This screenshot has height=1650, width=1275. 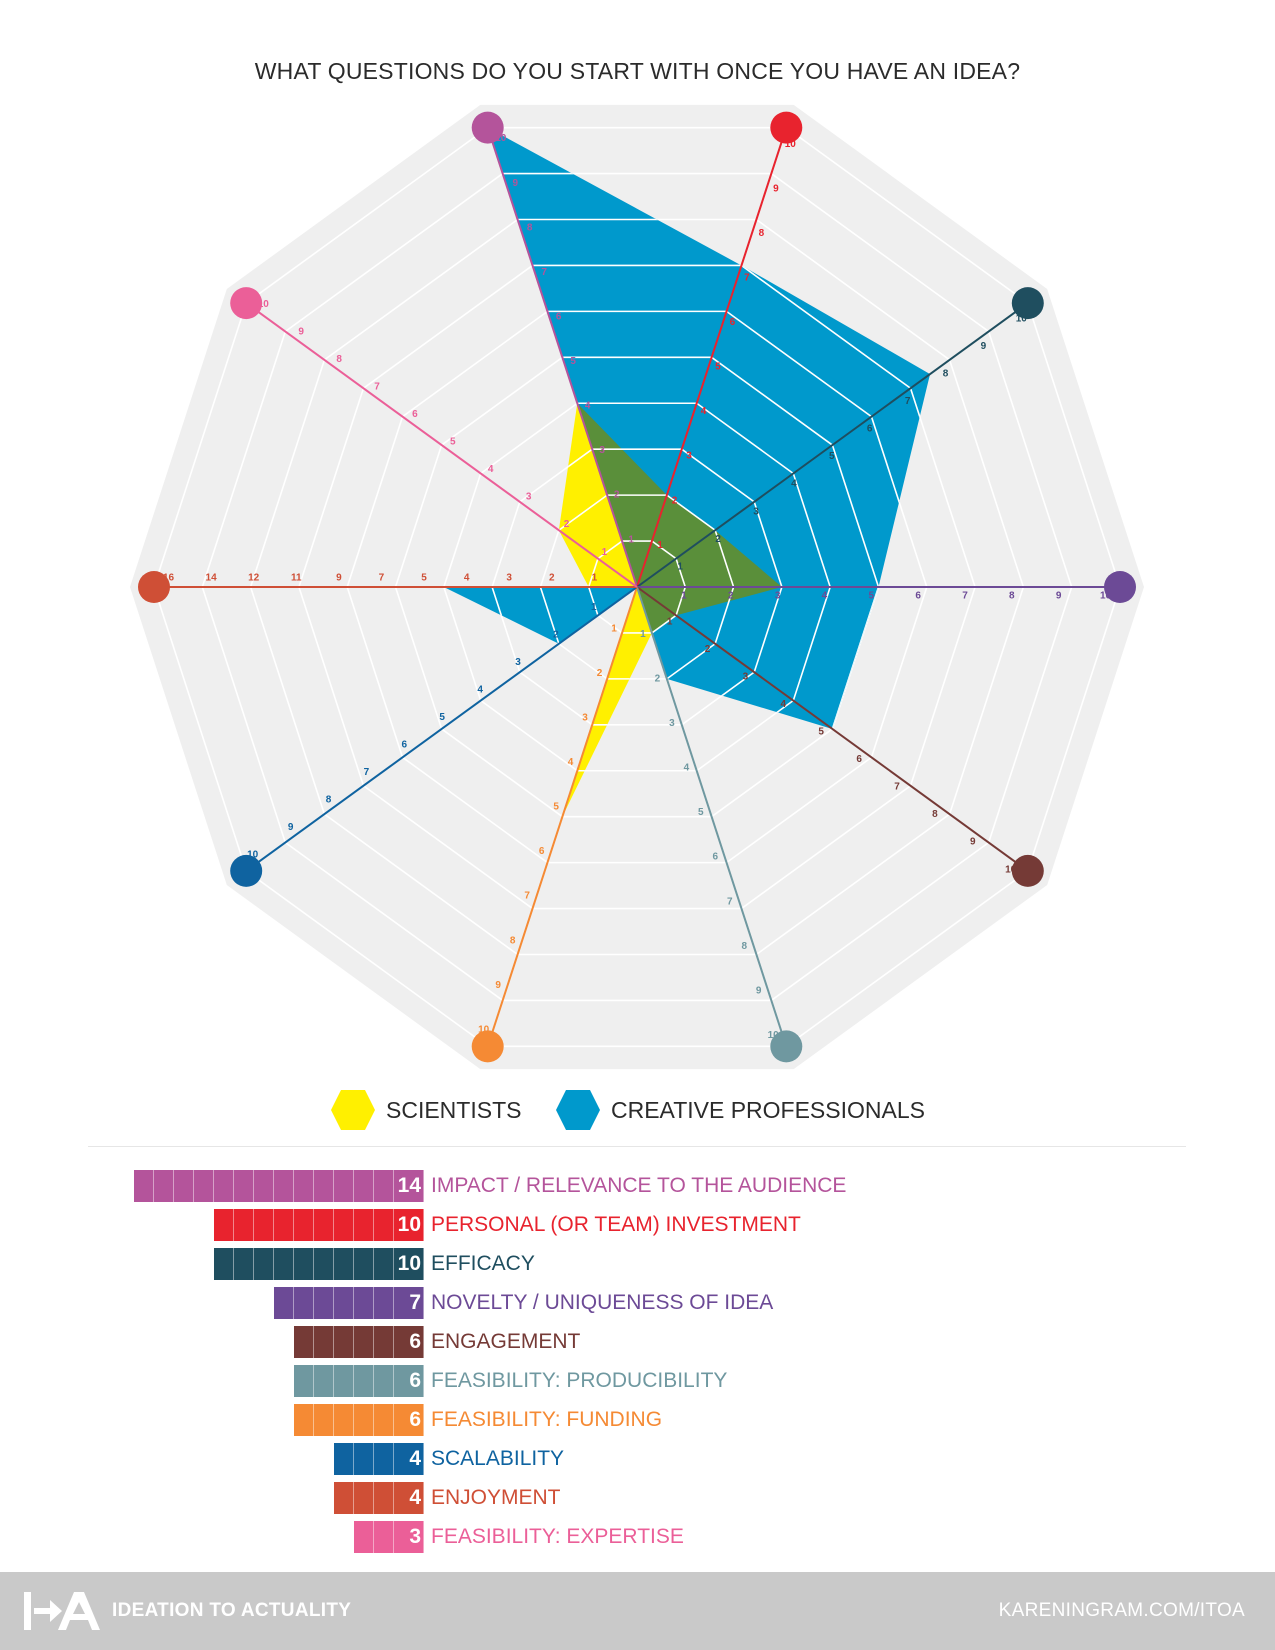 What do you see at coordinates (232, 1610) in the screenshot?
I see `brand-name: IDEATION TO ACTUALITY` at bounding box center [232, 1610].